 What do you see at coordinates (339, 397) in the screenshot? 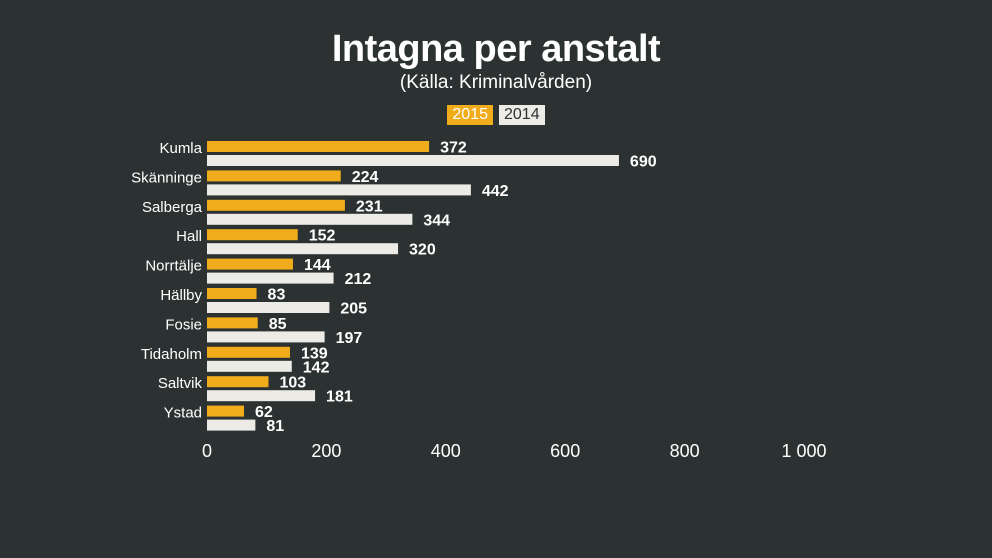
I see `value-label-2014: 181` at bounding box center [339, 397].